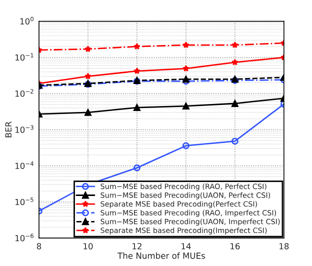  I want to click on x-tick-label: 16, so click(235, 246).